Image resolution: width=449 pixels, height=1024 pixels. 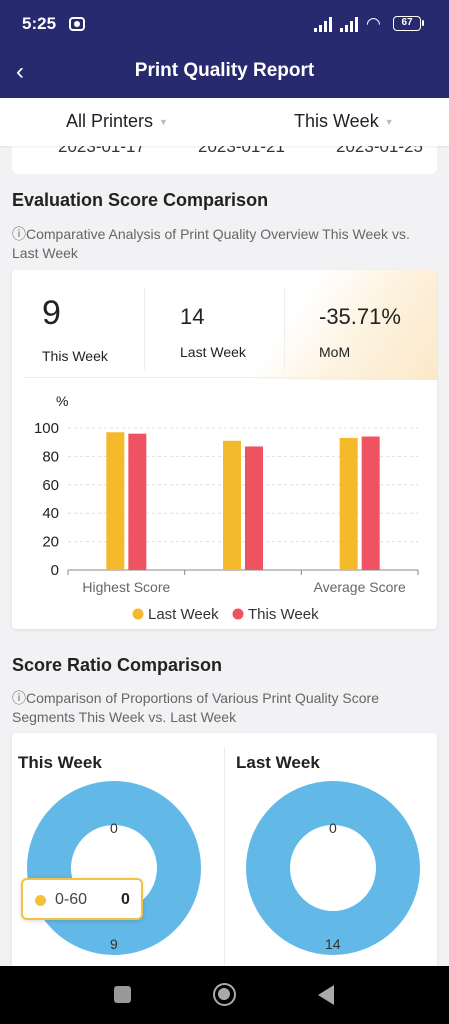 I want to click on y-tick-label: 0, so click(x=55, y=570).